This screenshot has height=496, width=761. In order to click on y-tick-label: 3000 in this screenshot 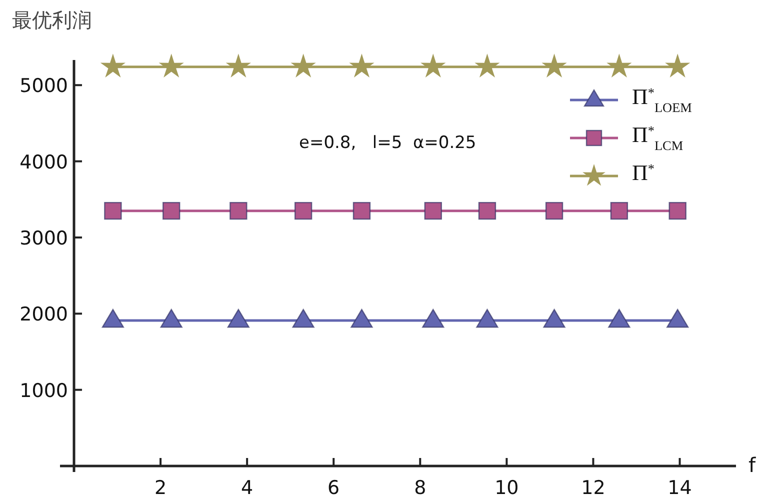, I will do `click(44, 238)`.